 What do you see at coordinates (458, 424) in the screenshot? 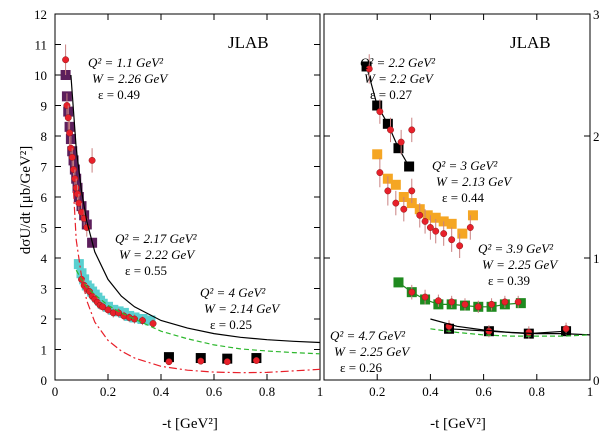
I see `x-axis-label-right: -t [GeV²]` at bounding box center [458, 424].